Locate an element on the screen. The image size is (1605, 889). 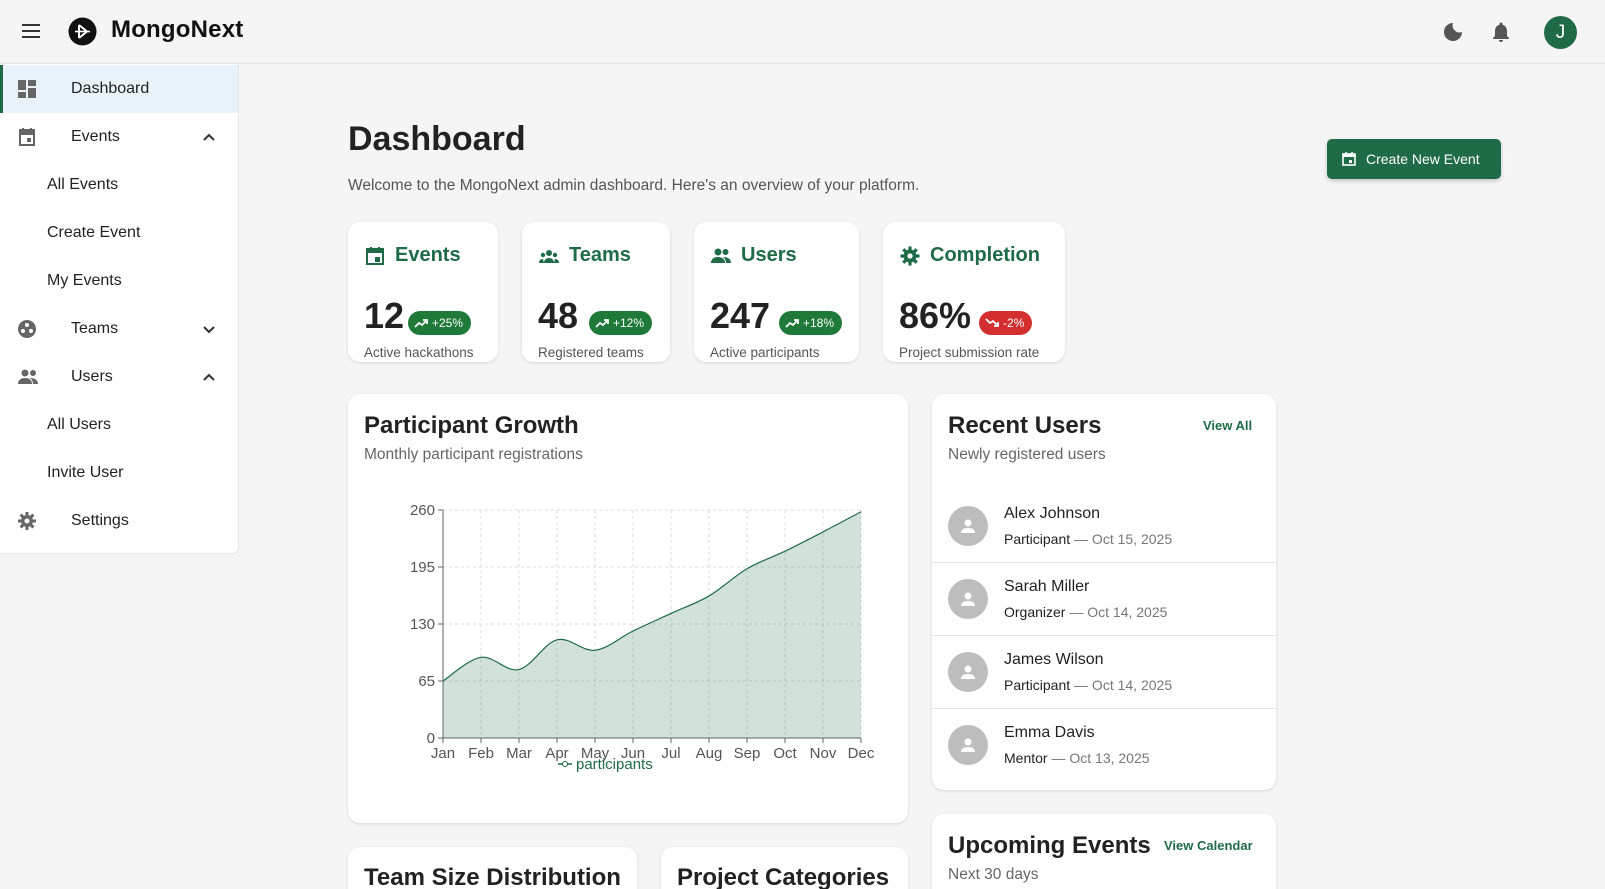
stat-card-users: Users 247 +18% Active participants is located at coordinates (776, 292).